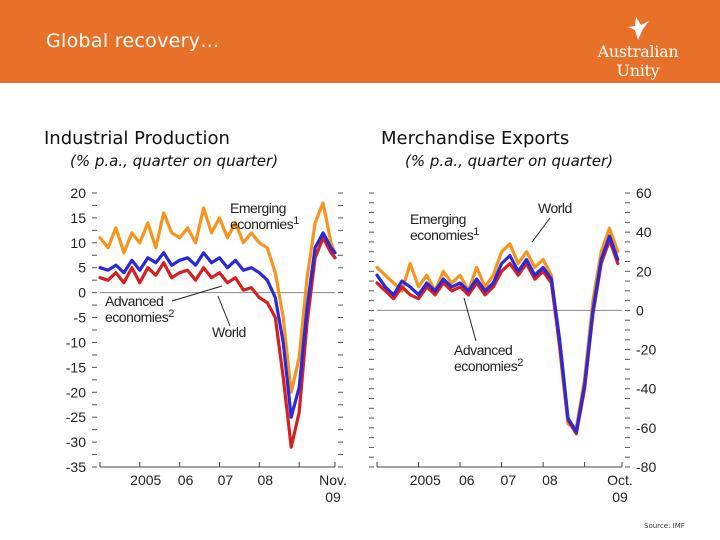  Describe the element at coordinates (646, 428) in the screenshot. I see `y-tick-label: -60` at that location.